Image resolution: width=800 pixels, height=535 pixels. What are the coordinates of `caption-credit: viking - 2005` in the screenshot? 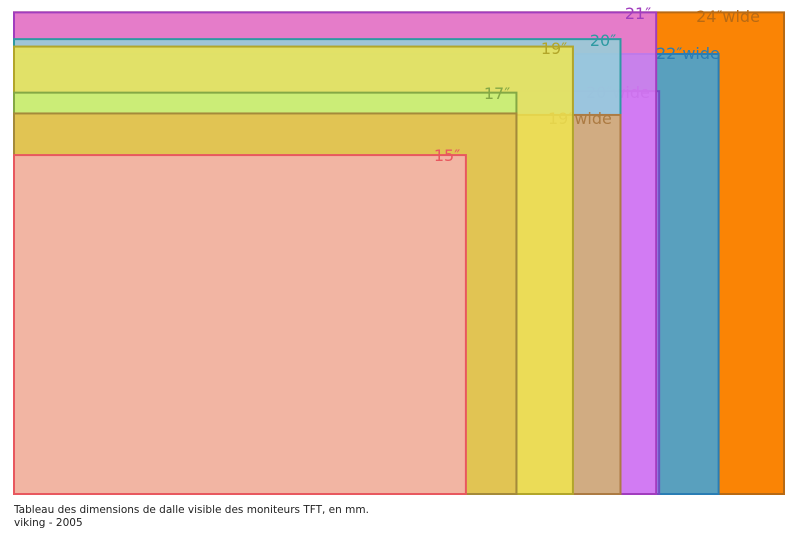 It's located at (48, 523).